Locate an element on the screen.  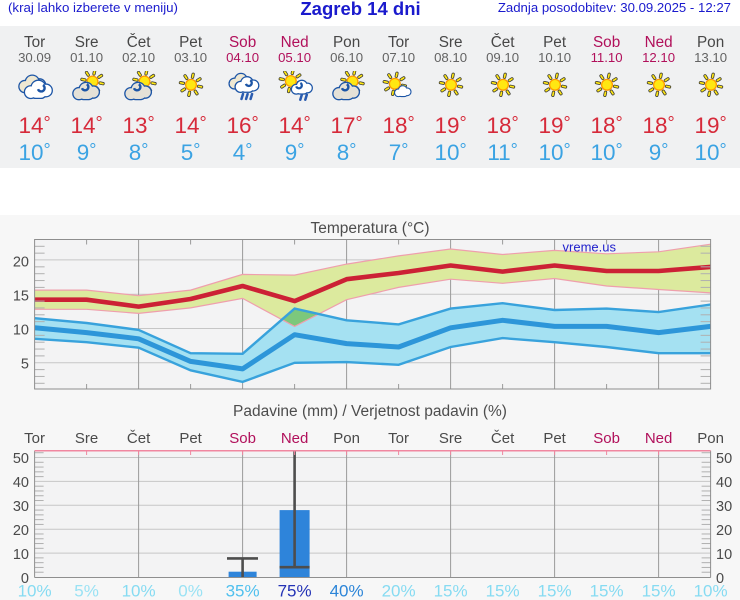
svg-text: 35% is located at coordinates (243, 591).